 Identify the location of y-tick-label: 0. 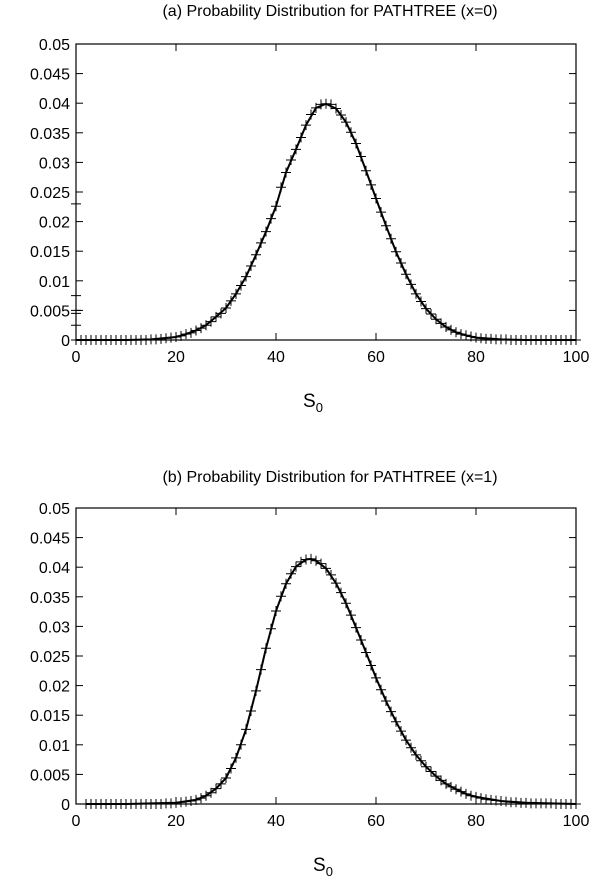
(65, 341).